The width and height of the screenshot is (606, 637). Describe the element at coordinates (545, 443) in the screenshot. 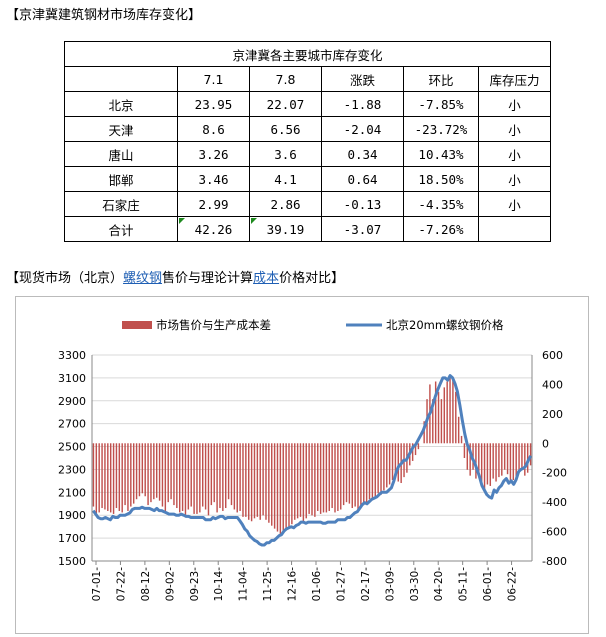

I see `y-right-tick-label: 0` at that location.